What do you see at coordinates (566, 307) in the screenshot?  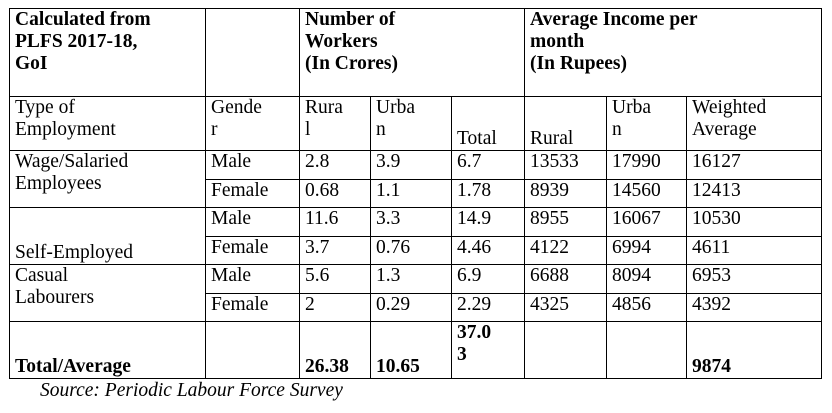 I see `rural-income-cell: 4325` at bounding box center [566, 307].